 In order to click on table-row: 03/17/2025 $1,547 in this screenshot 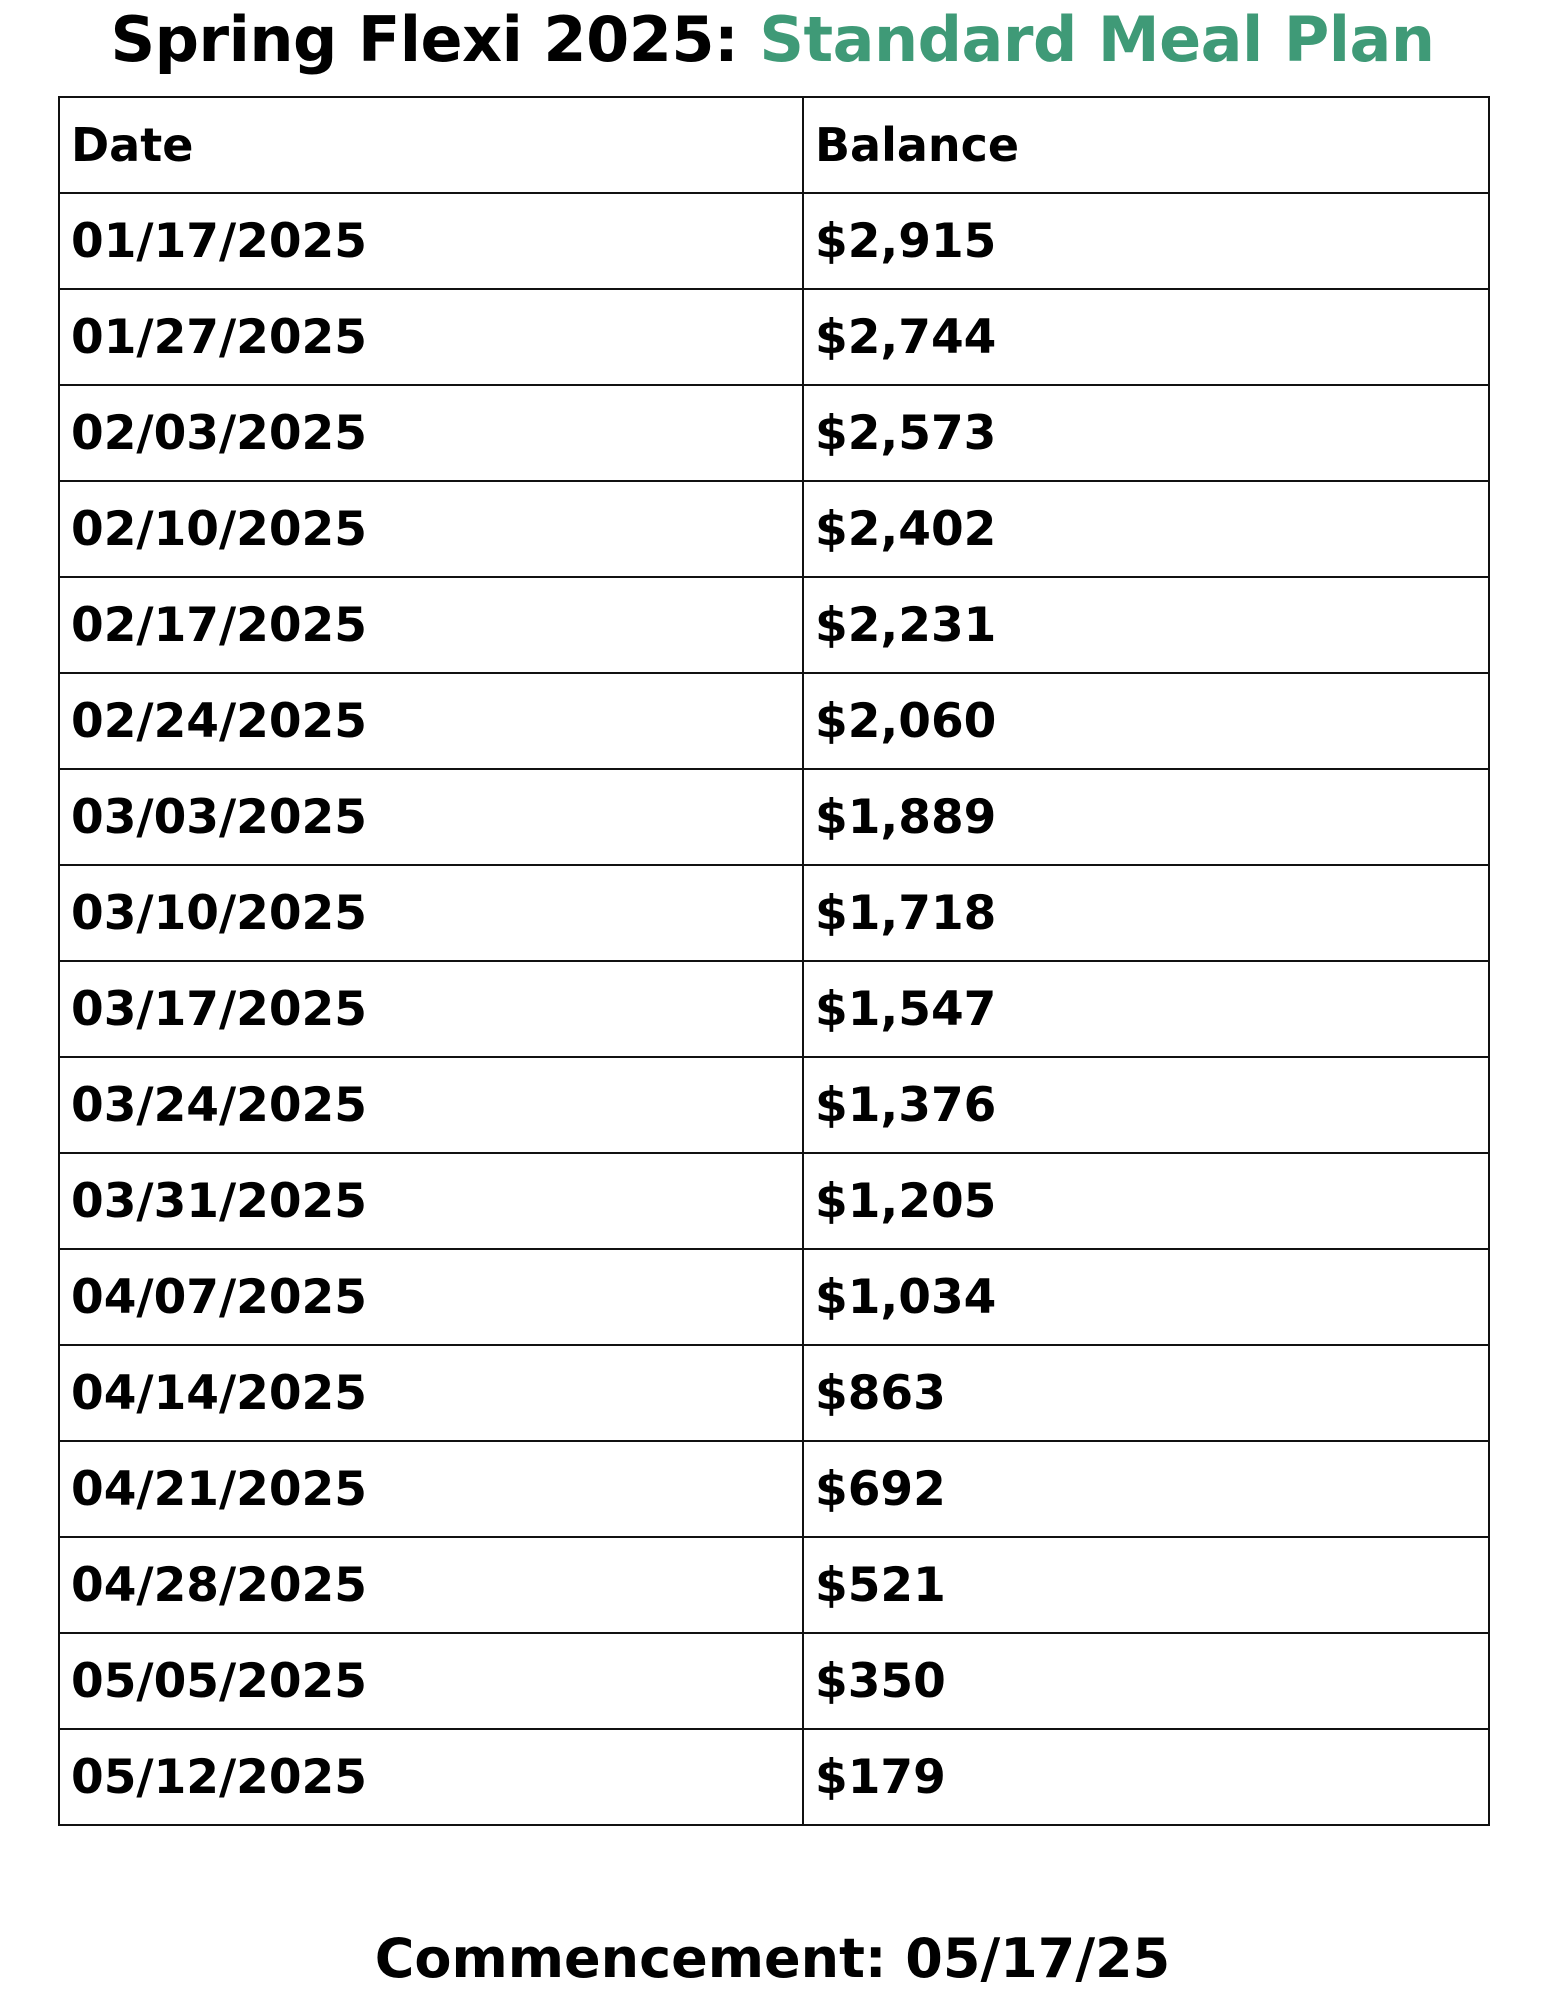, I will do `click(774, 1009)`.